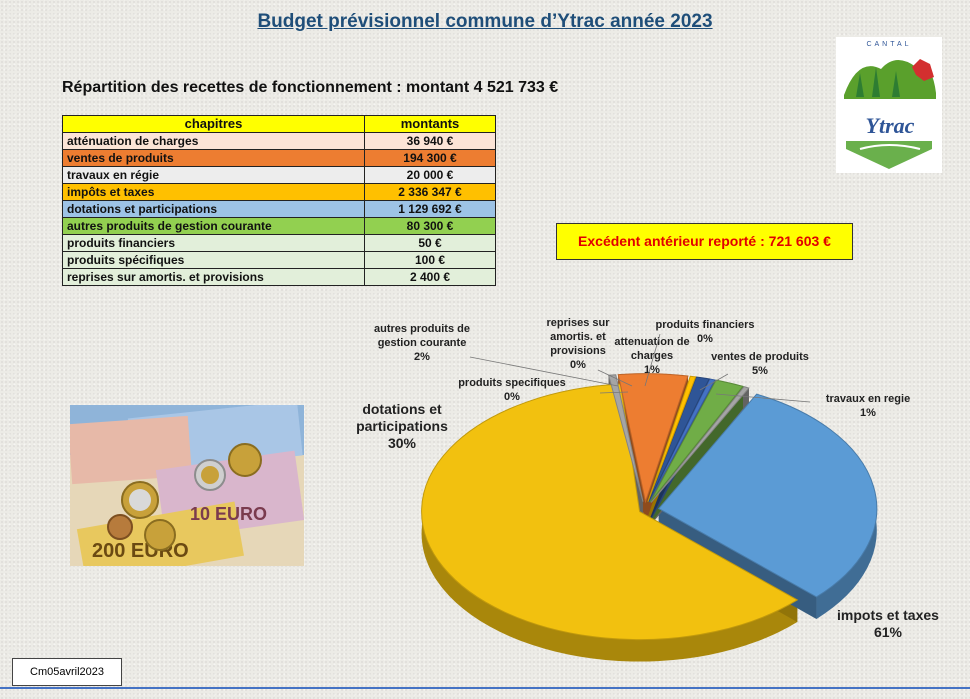 This screenshot has width=970, height=699. Describe the element at coordinates (430, 243) in the screenshot. I see `montant-cell: 50 €` at that location.